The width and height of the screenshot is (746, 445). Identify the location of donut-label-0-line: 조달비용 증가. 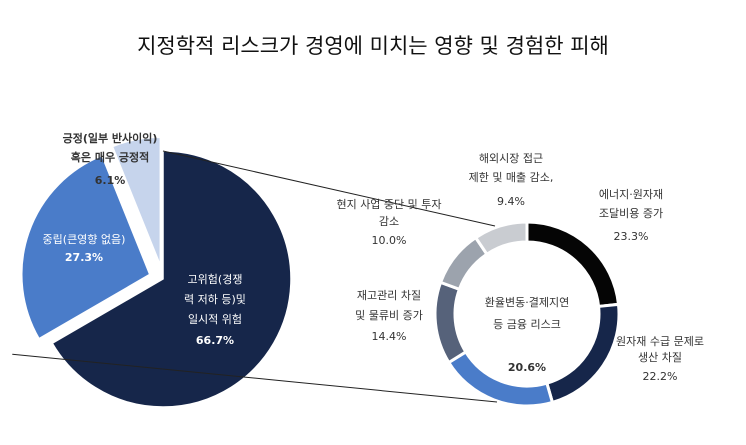
(631, 213).